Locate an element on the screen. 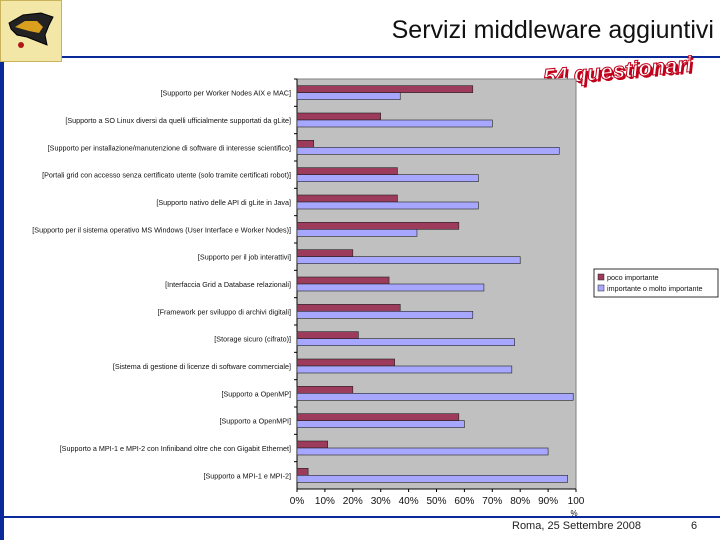 The height and width of the screenshot is (540, 720). sicily-map-logo is located at coordinates (31, 30).